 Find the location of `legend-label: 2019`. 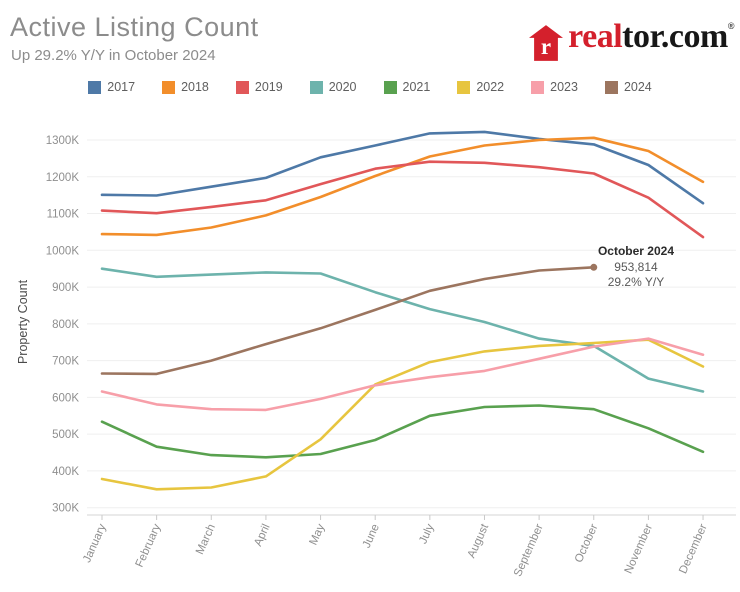

legend-label: 2019 is located at coordinates (268, 87).